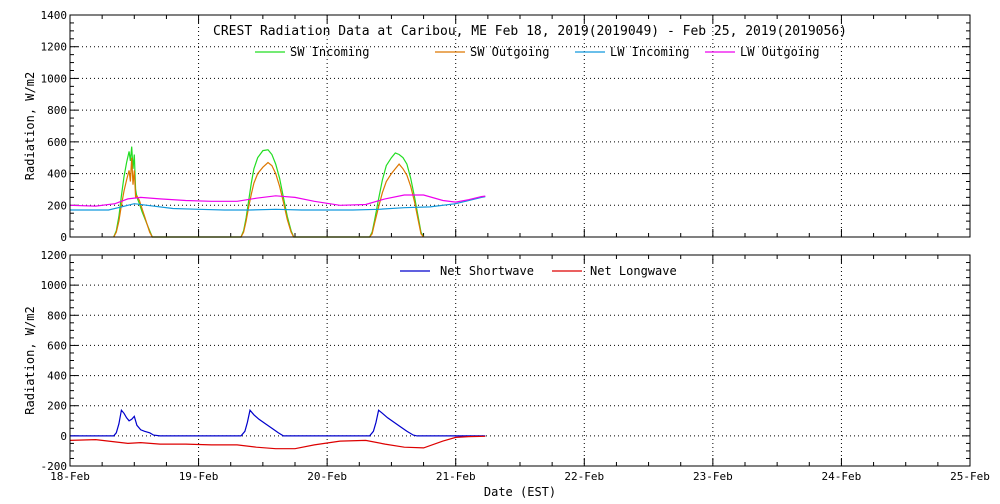  I want to click on series-line-net-longwave, so click(277, 442).